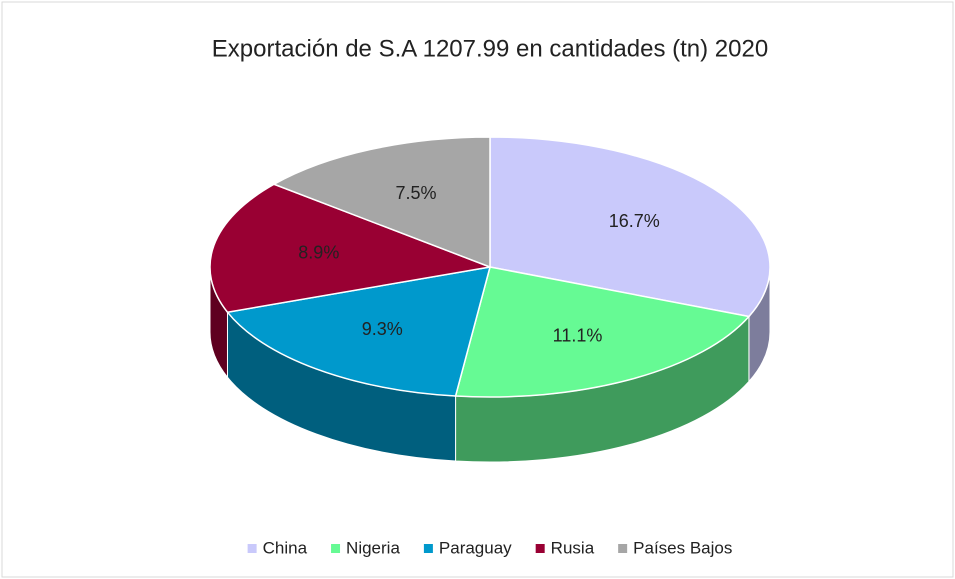  What do you see at coordinates (415, 193) in the screenshot?
I see `data-label: 7.5%` at bounding box center [415, 193].